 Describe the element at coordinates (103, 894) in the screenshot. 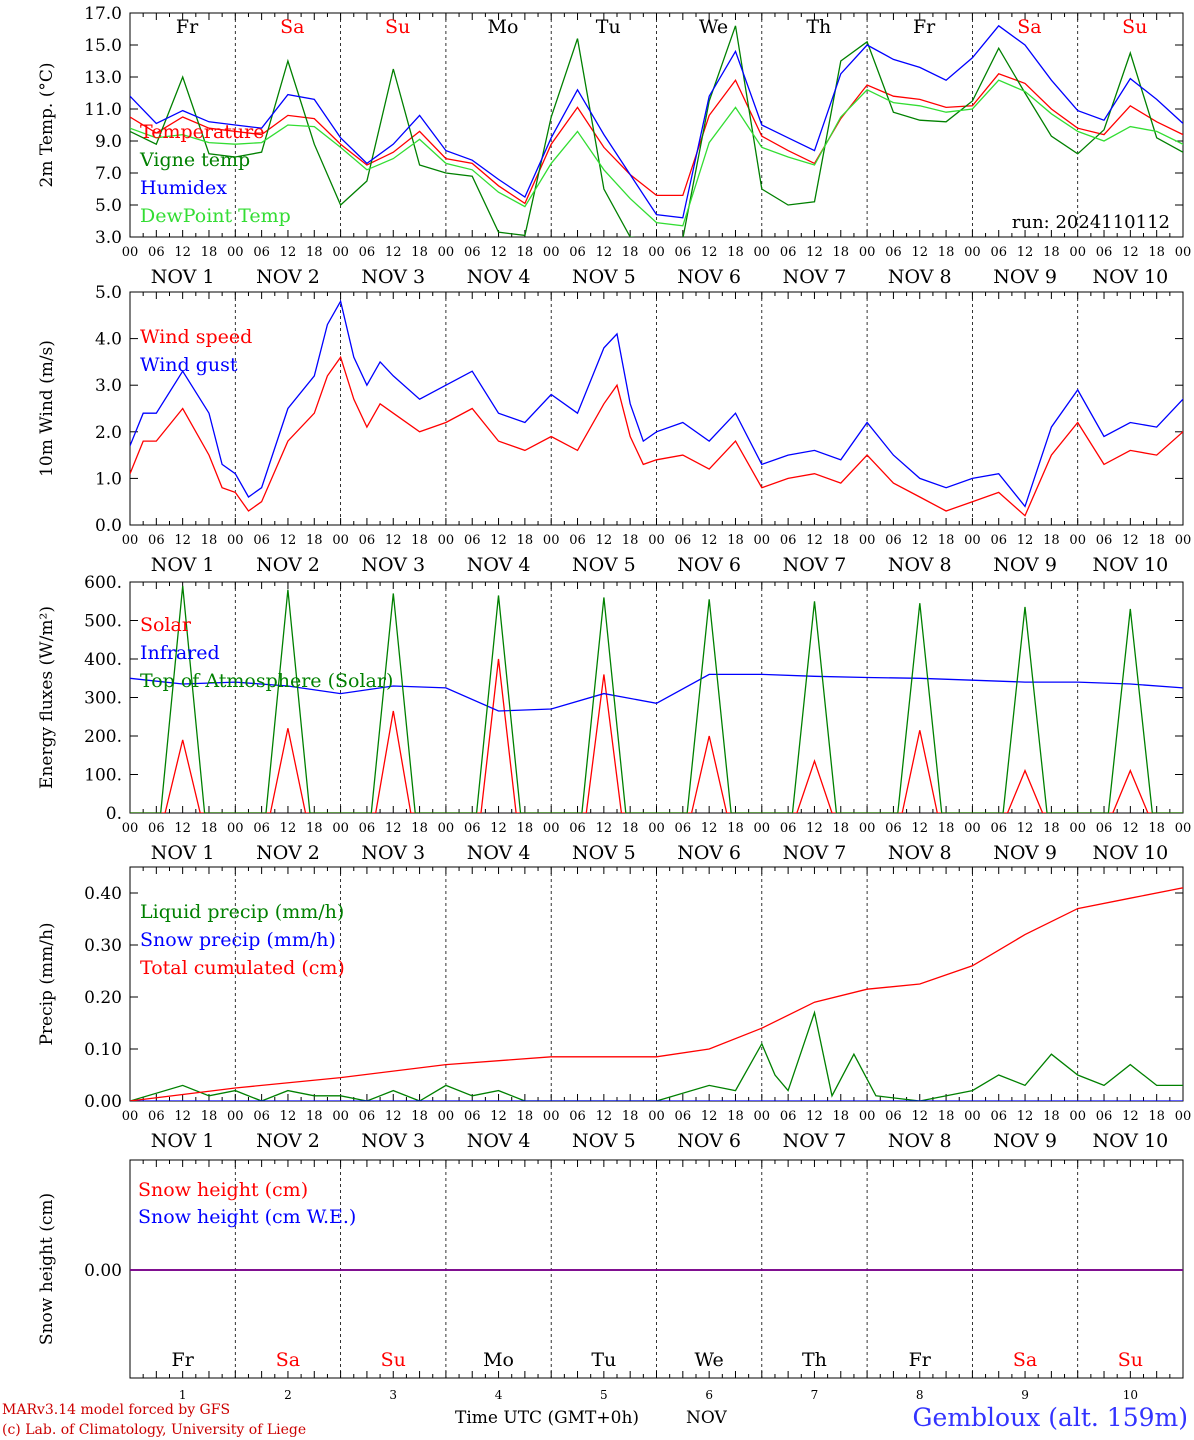

I see `y-tick-label: 0.40` at that location.